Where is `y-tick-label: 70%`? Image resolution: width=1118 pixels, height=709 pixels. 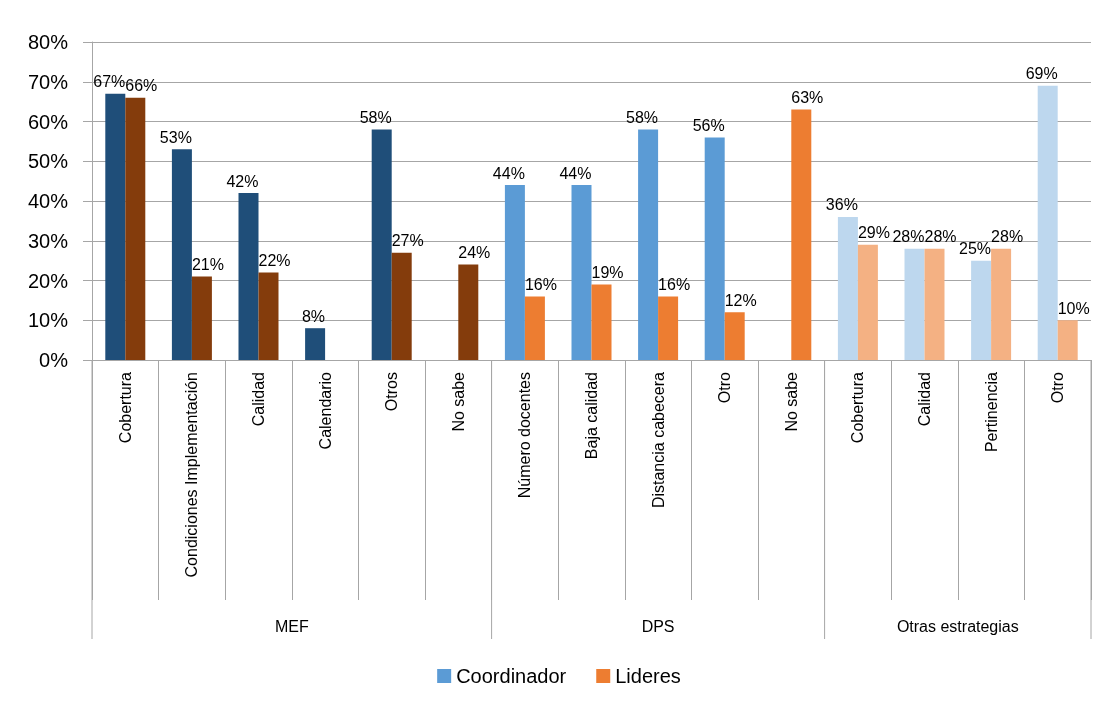
y-tick-label: 70% is located at coordinates (48, 81).